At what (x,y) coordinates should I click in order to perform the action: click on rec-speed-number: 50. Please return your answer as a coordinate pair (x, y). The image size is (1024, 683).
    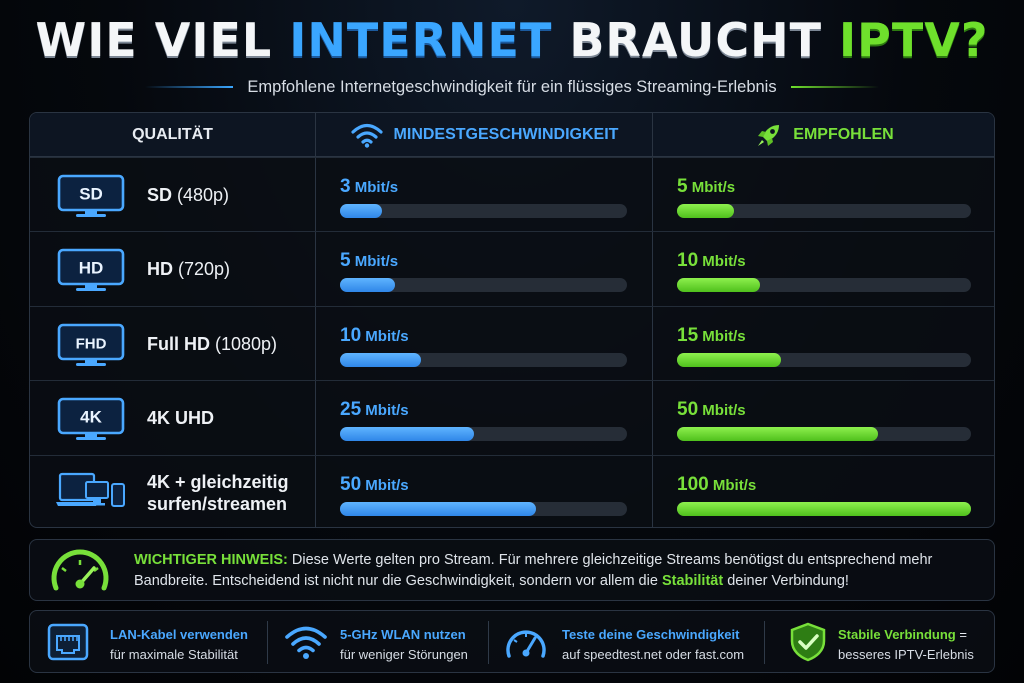
    Looking at the image, I should click on (688, 410).